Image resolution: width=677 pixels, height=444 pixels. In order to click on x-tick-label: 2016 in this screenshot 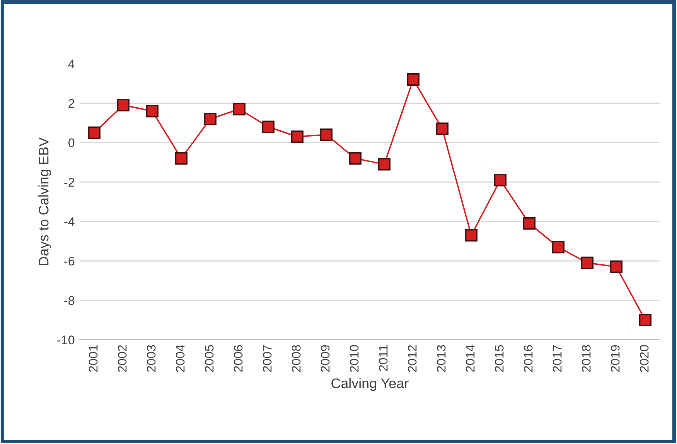, I will do `click(528, 358)`.